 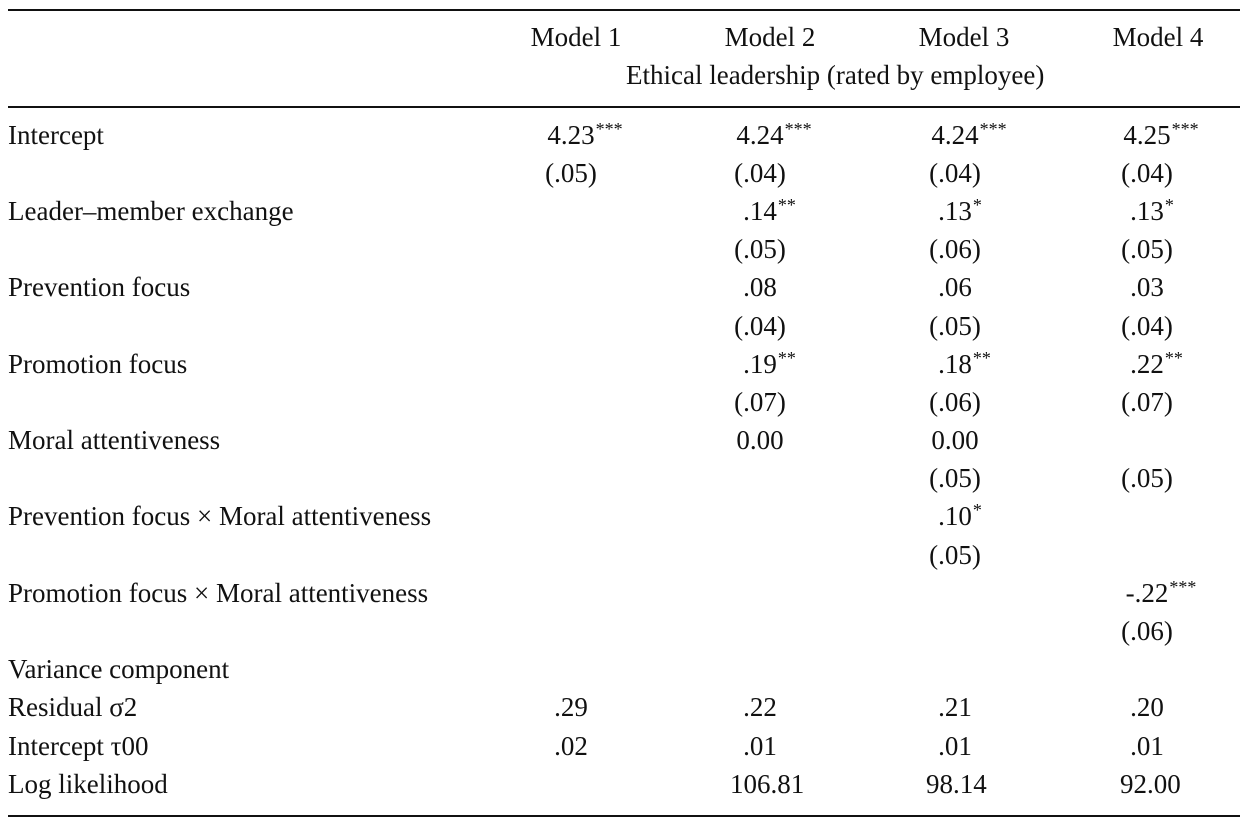 What do you see at coordinates (73, 707) in the screenshot?
I see `row-label: Residual σ2` at bounding box center [73, 707].